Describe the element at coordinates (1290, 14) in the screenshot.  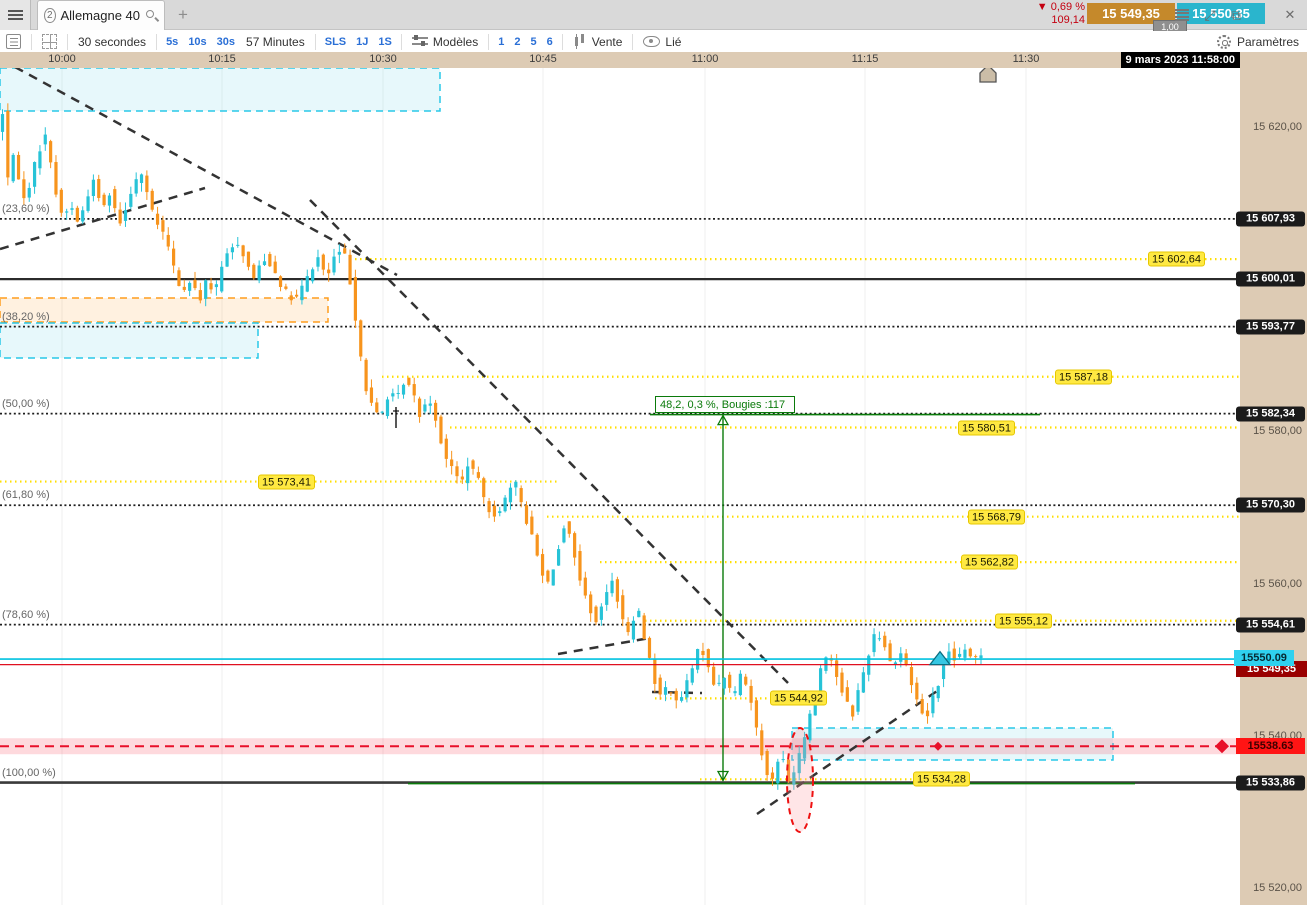
I see `close-icon: ✕` at that location.